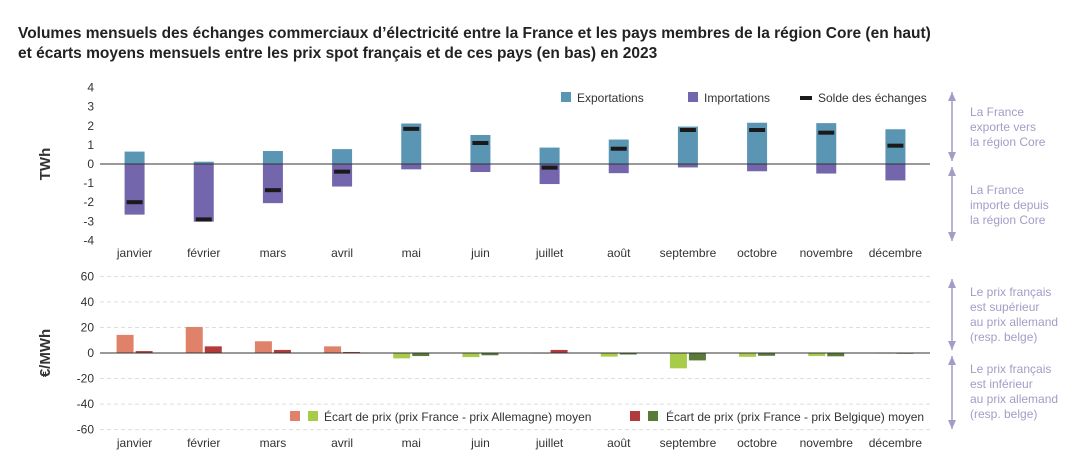 The width and height of the screenshot is (1090, 467). Describe the element at coordinates (90, 145) in the screenshot. I see `y-tick-label-twh: 1` at that location.